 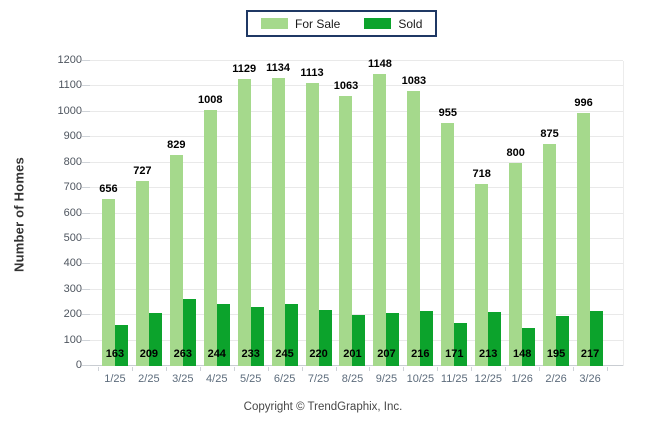 I want to click on bar-group-7/25: 1113 220, so click(x=318, y=213).